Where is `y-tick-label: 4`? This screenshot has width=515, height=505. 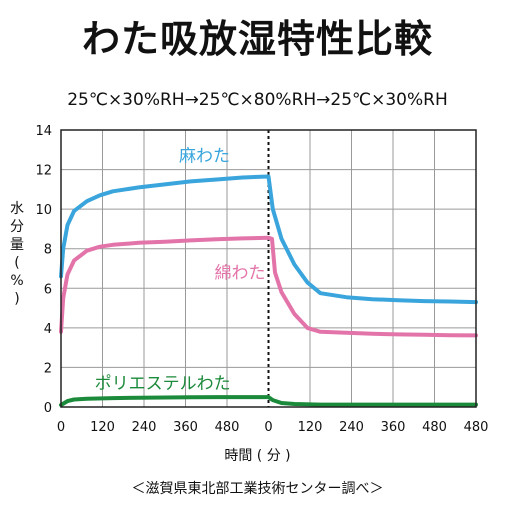
y-tick-label: 4 is located at coordinates (48, 329).